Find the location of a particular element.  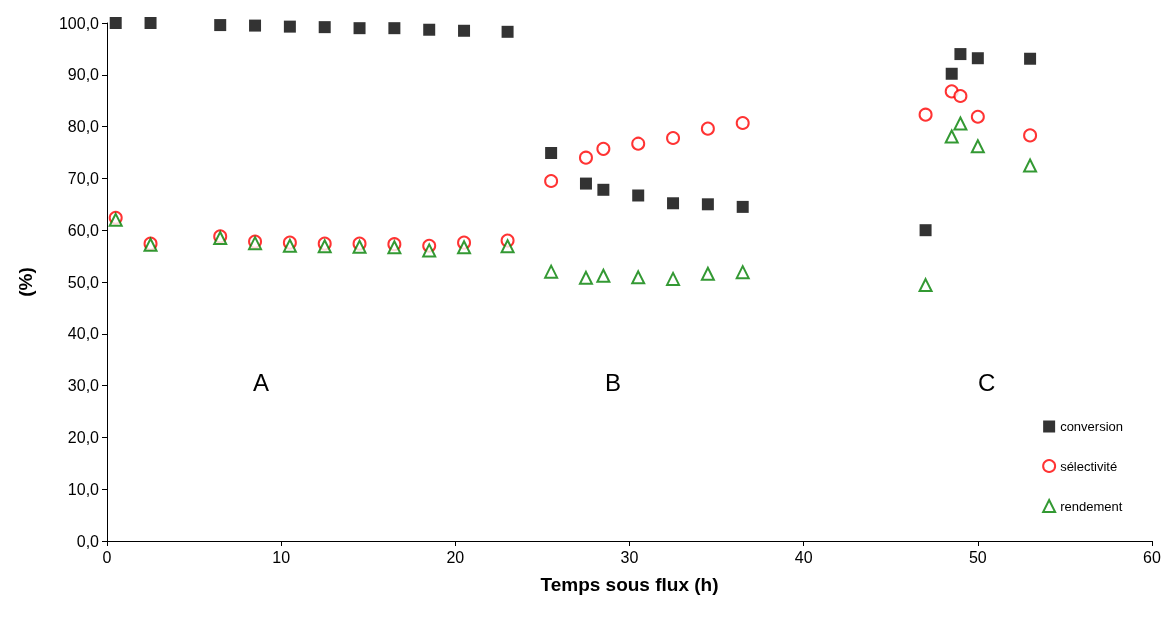

x-axis-title: Temps sous flux (h) is located at coordinates (629, 584).